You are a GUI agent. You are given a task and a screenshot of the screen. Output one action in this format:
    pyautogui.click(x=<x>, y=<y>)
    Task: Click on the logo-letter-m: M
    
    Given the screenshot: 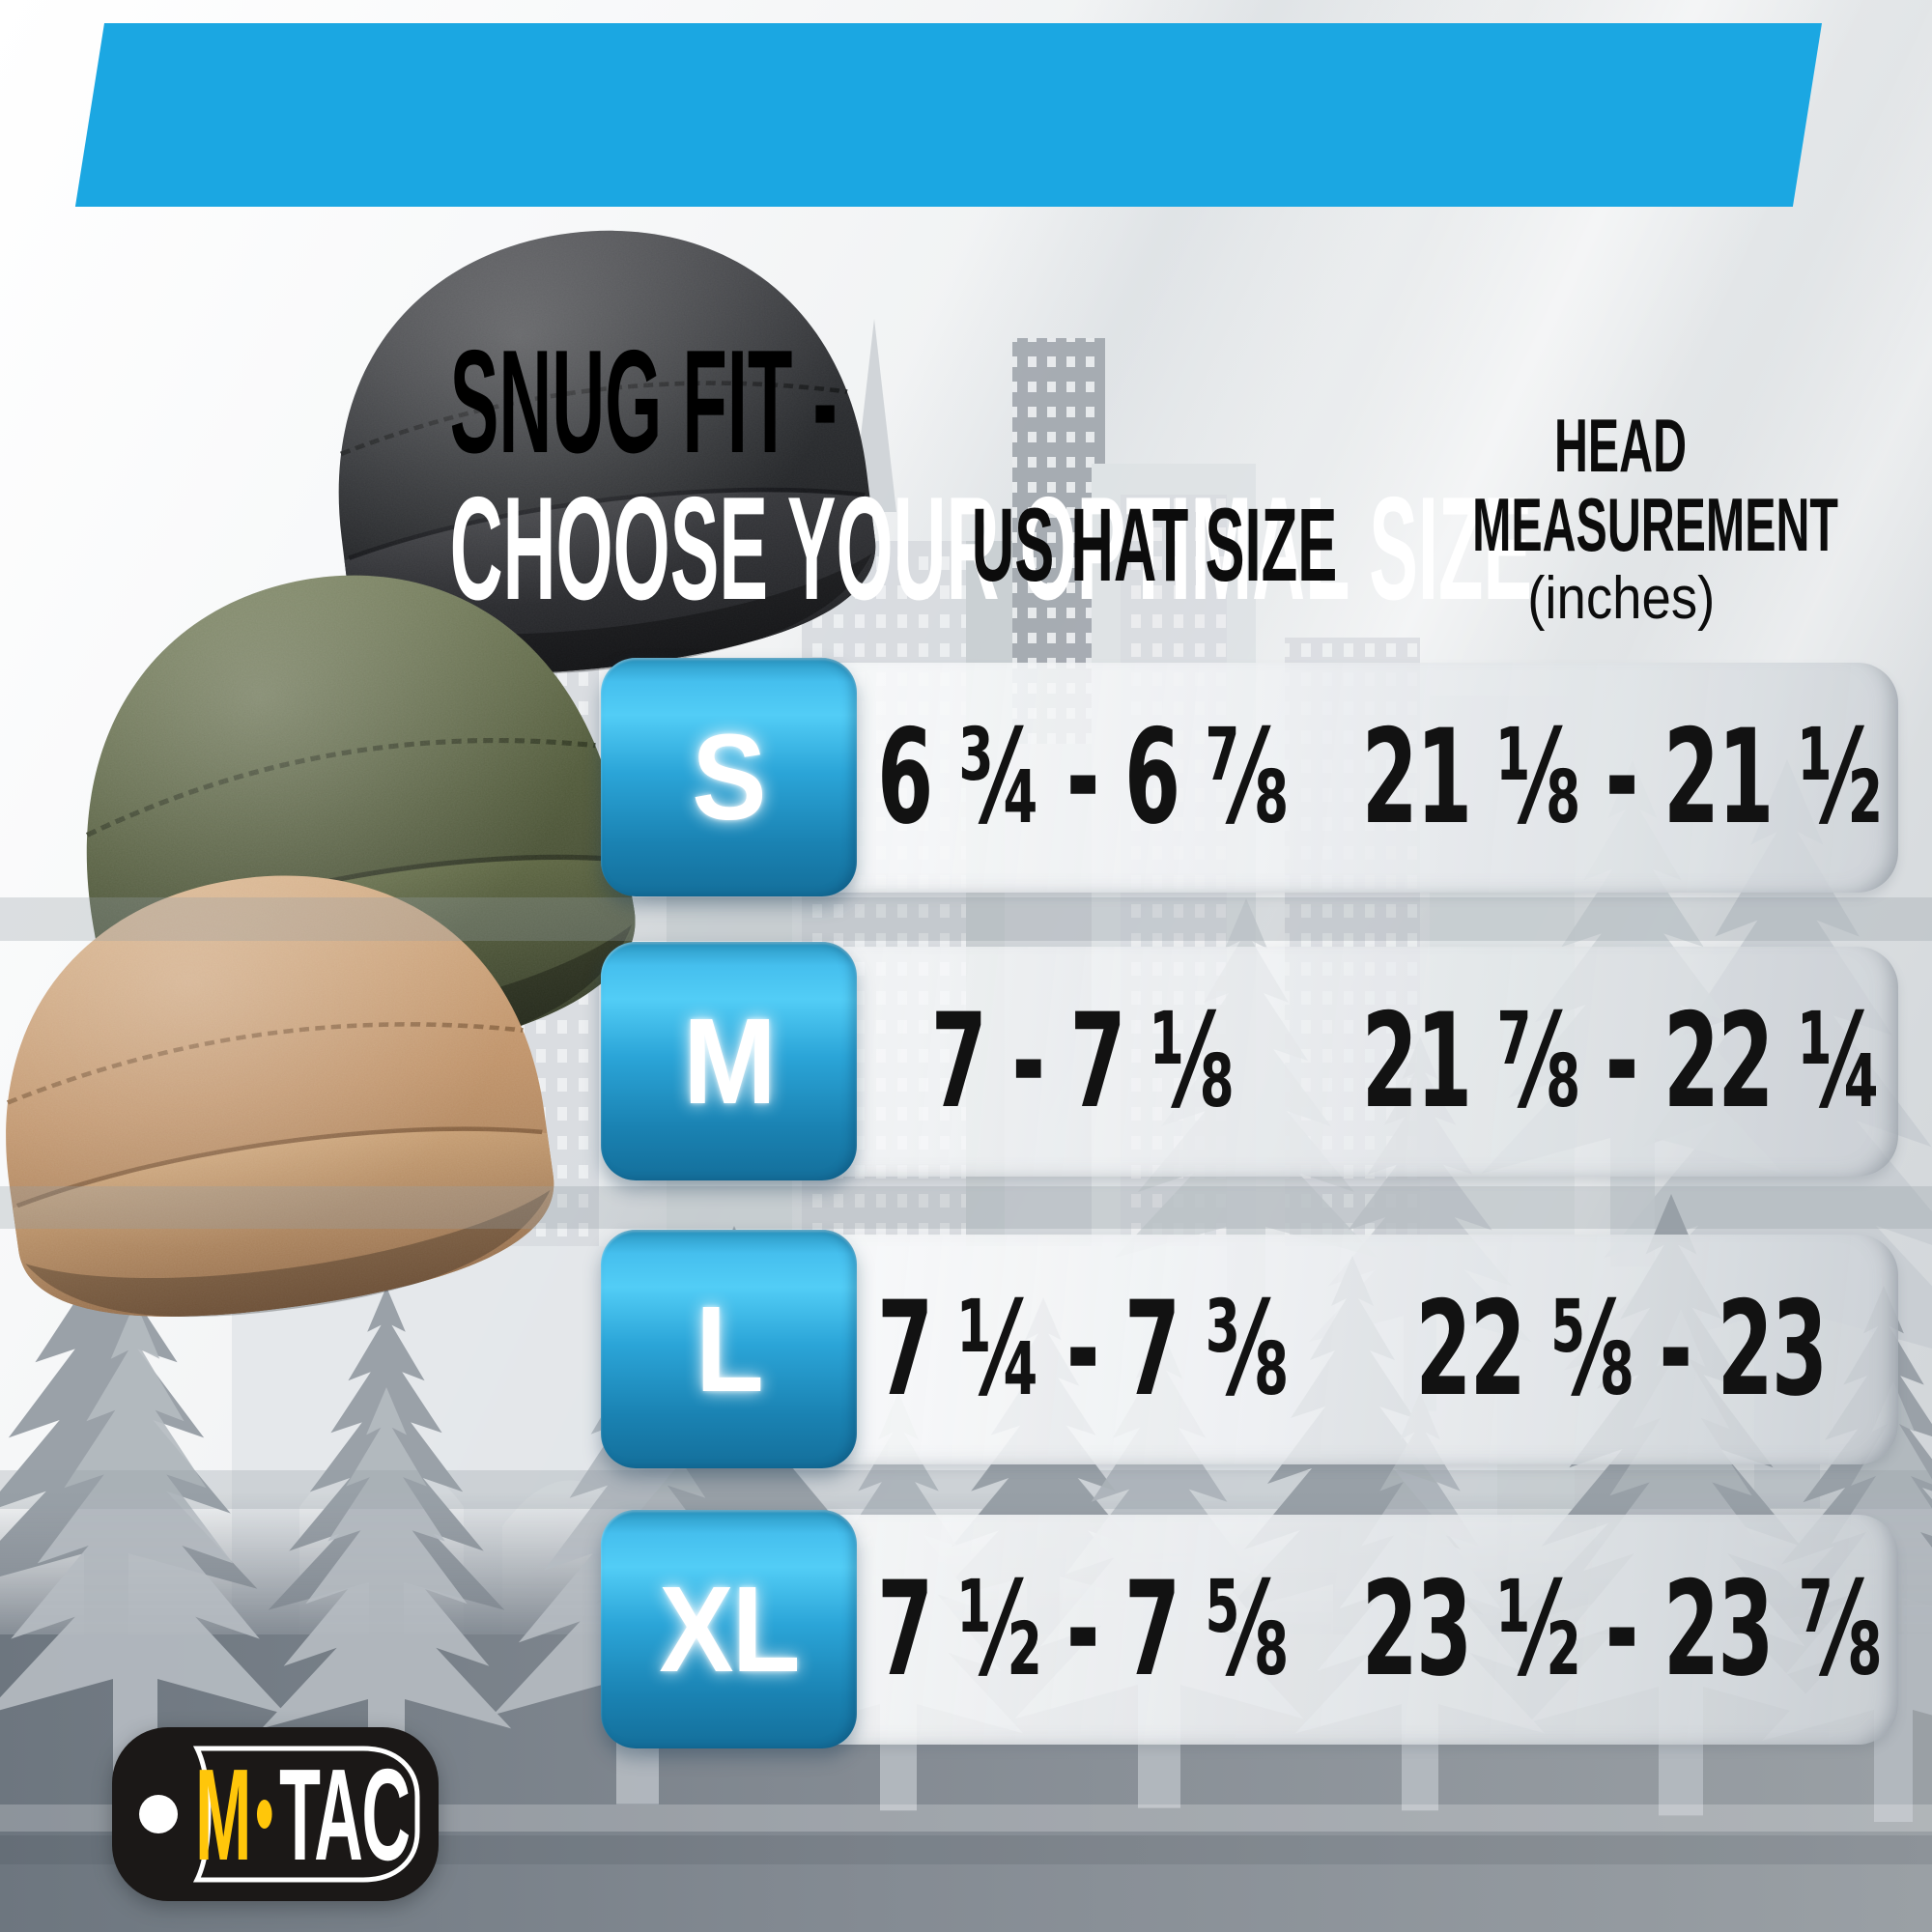 What is the action you would take?
    pyautogui.click(x=223, y=1814)
    